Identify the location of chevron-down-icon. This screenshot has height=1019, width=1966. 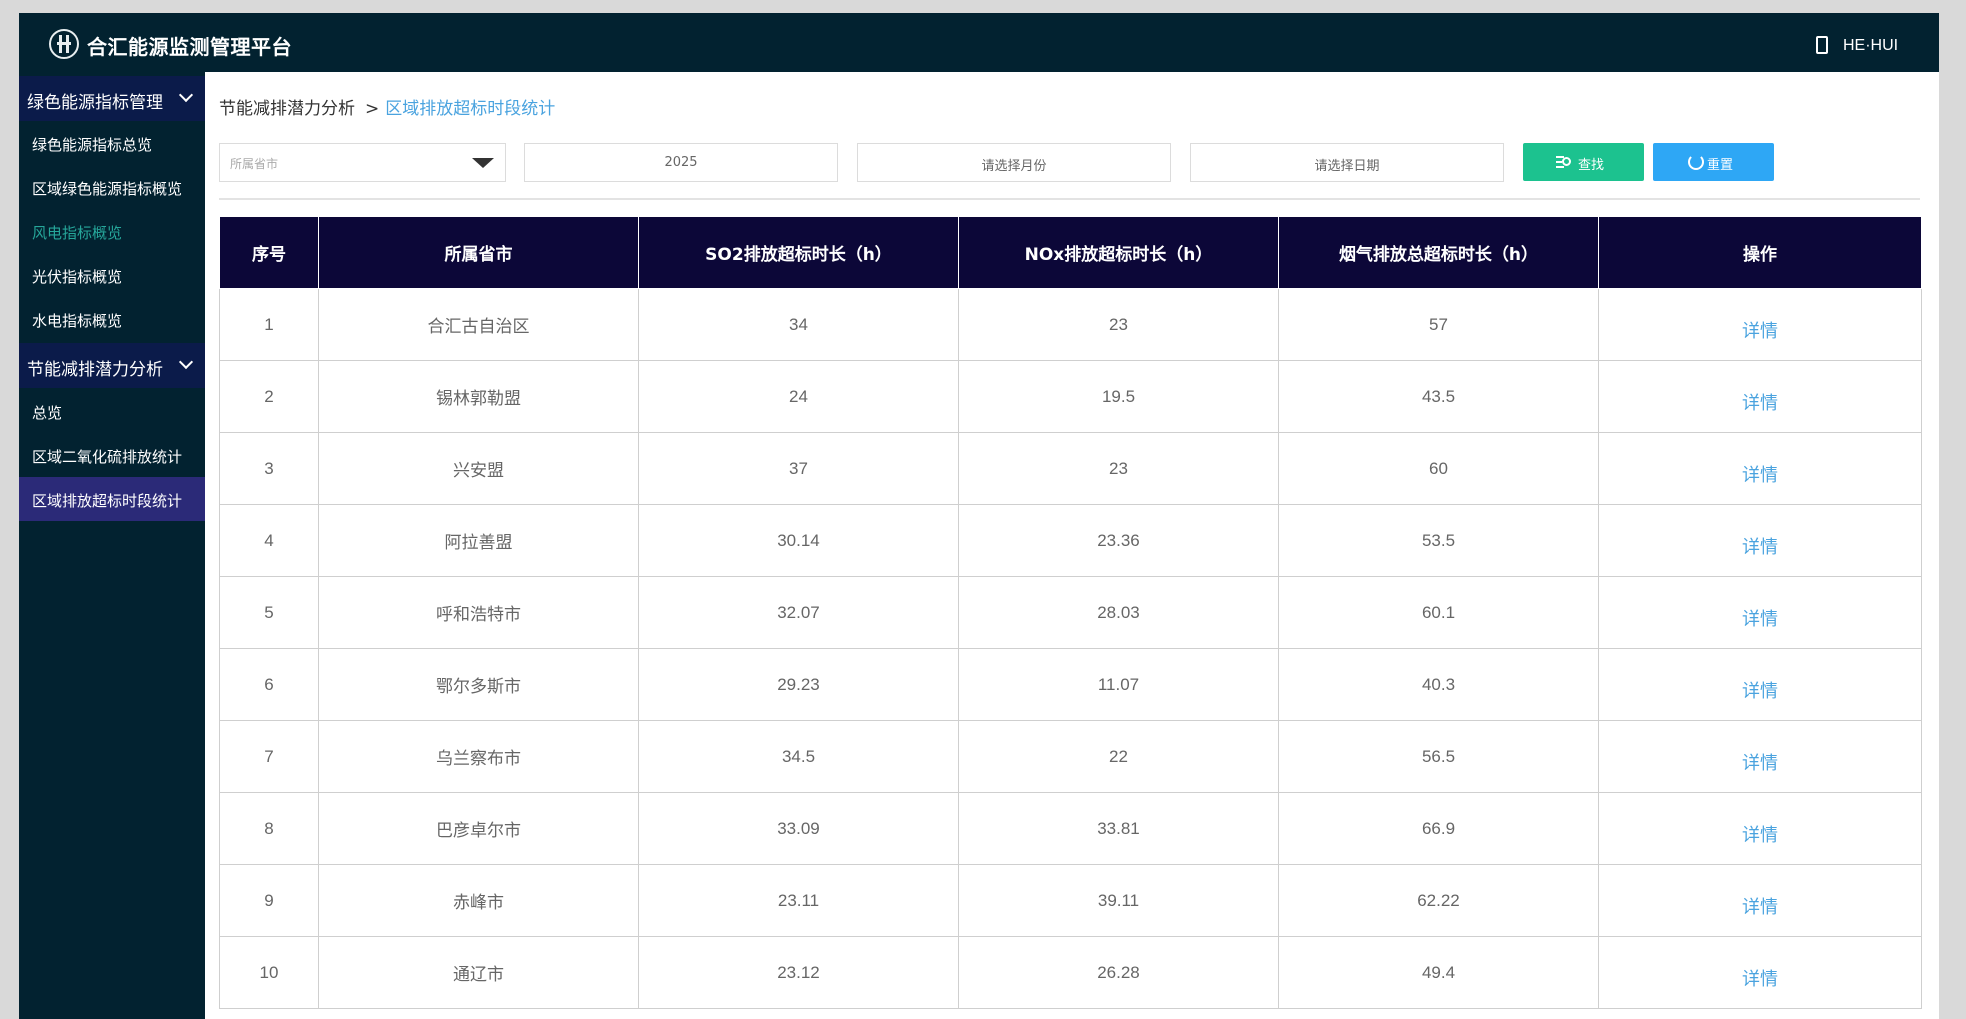
(186, 362).